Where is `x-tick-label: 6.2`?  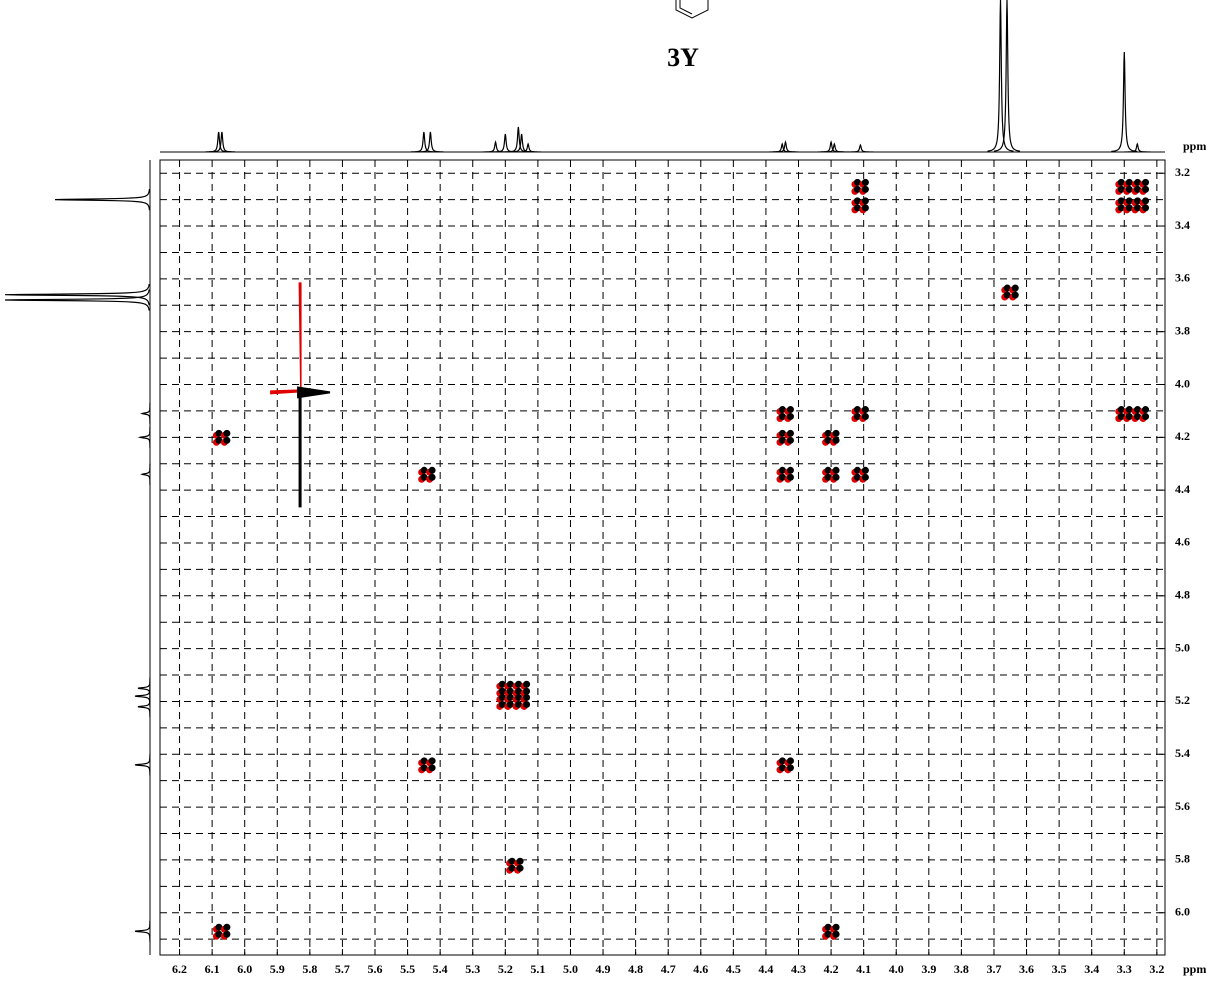 x-tick-label: 6.2 is located at coordinates (179, 969).